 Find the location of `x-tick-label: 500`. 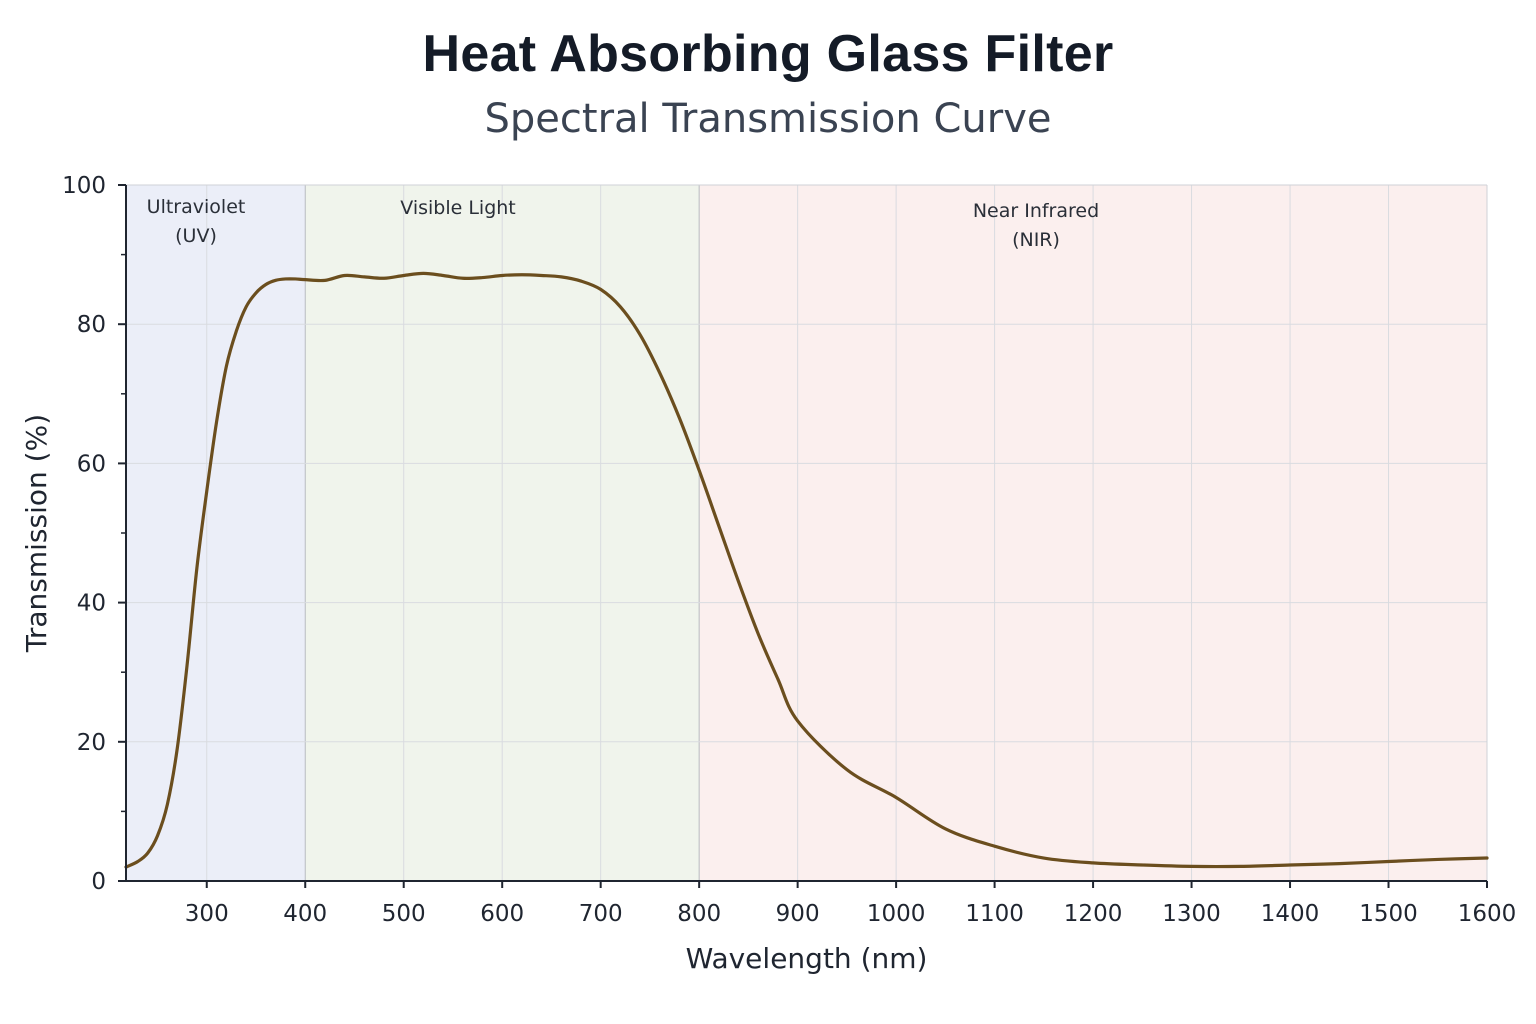

x-tick-label: 500 is located at coordinates (404, 914).